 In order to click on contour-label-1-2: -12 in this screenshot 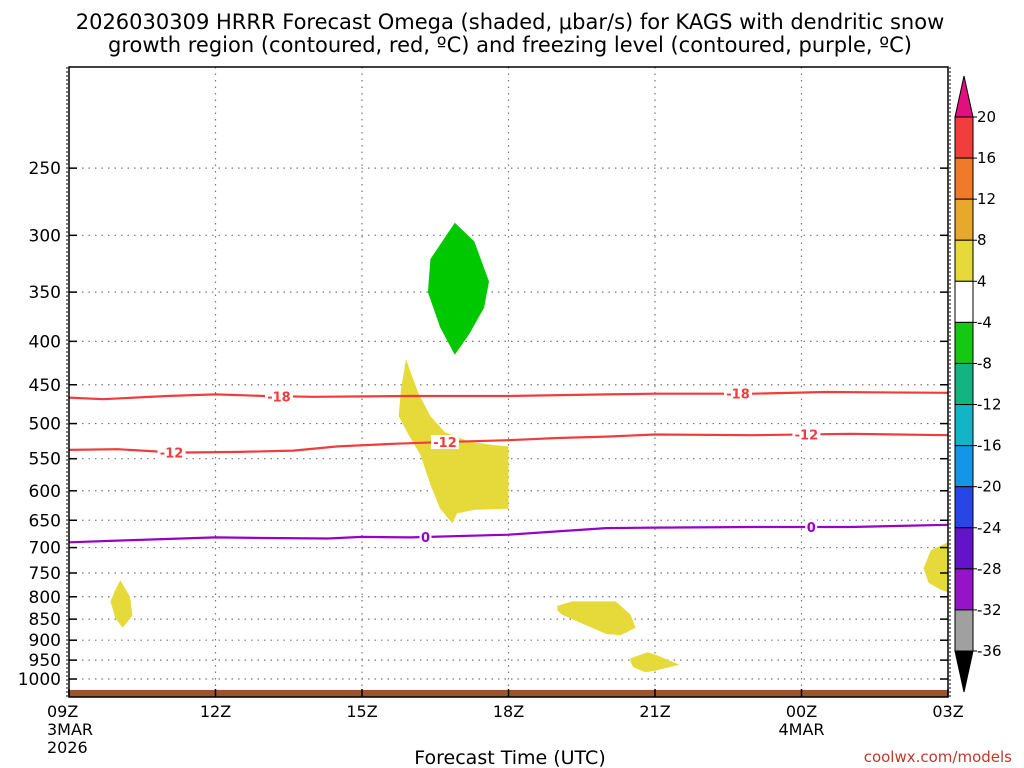, I will do `click(807, 435)`.